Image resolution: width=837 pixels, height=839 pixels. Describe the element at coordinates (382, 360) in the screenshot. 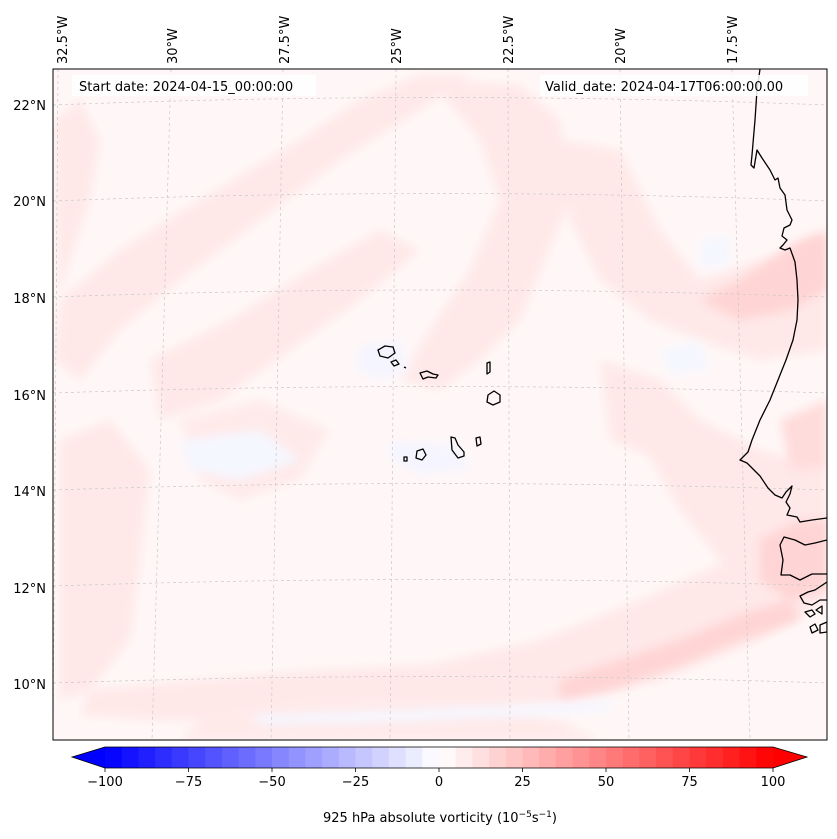

I see `vorticity-negative-cv` at that location.